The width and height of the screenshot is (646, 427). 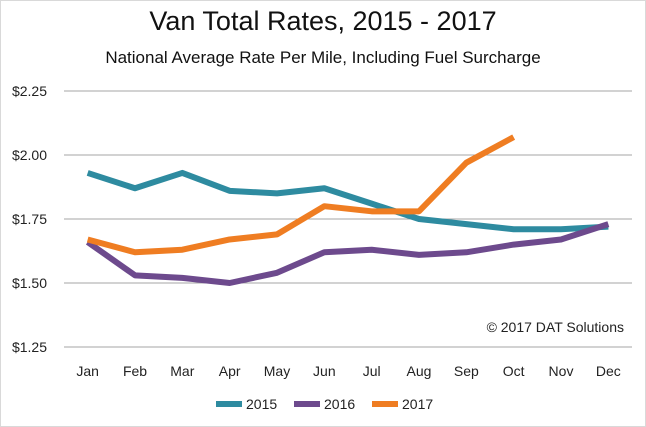 I want to click on chart-title: Van Total Rates, 2015 - 2017, so click(x=323, y=21).